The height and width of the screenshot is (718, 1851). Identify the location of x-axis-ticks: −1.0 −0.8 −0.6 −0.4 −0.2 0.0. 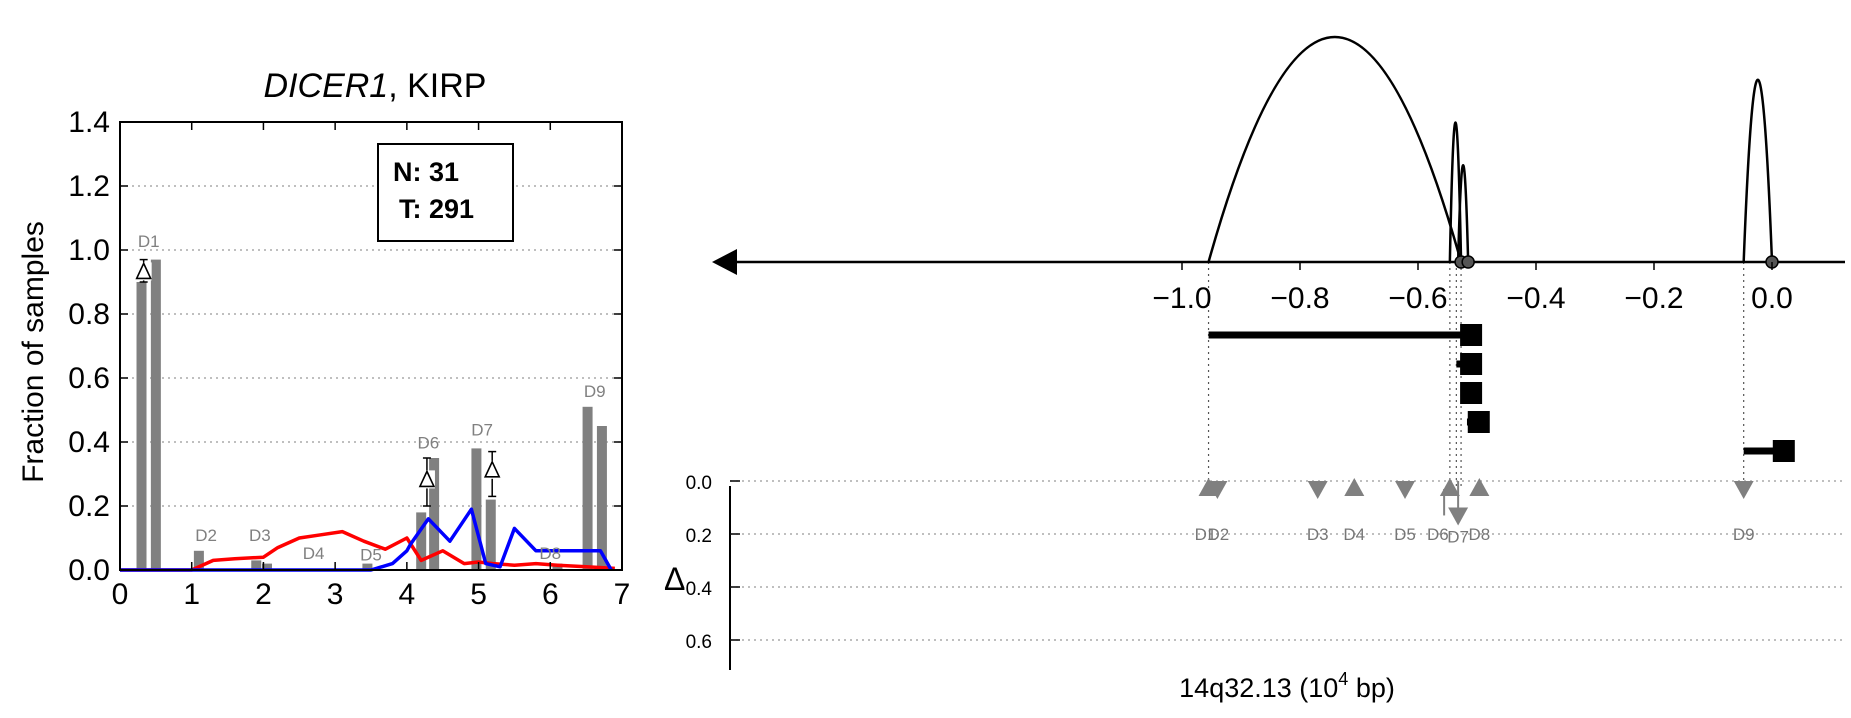
(1472, 288).